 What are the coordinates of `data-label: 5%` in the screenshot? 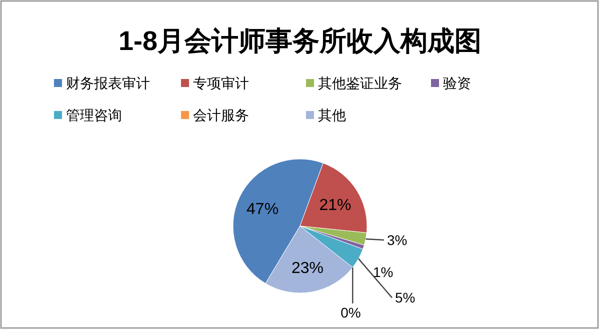 It's located at (405, 298).